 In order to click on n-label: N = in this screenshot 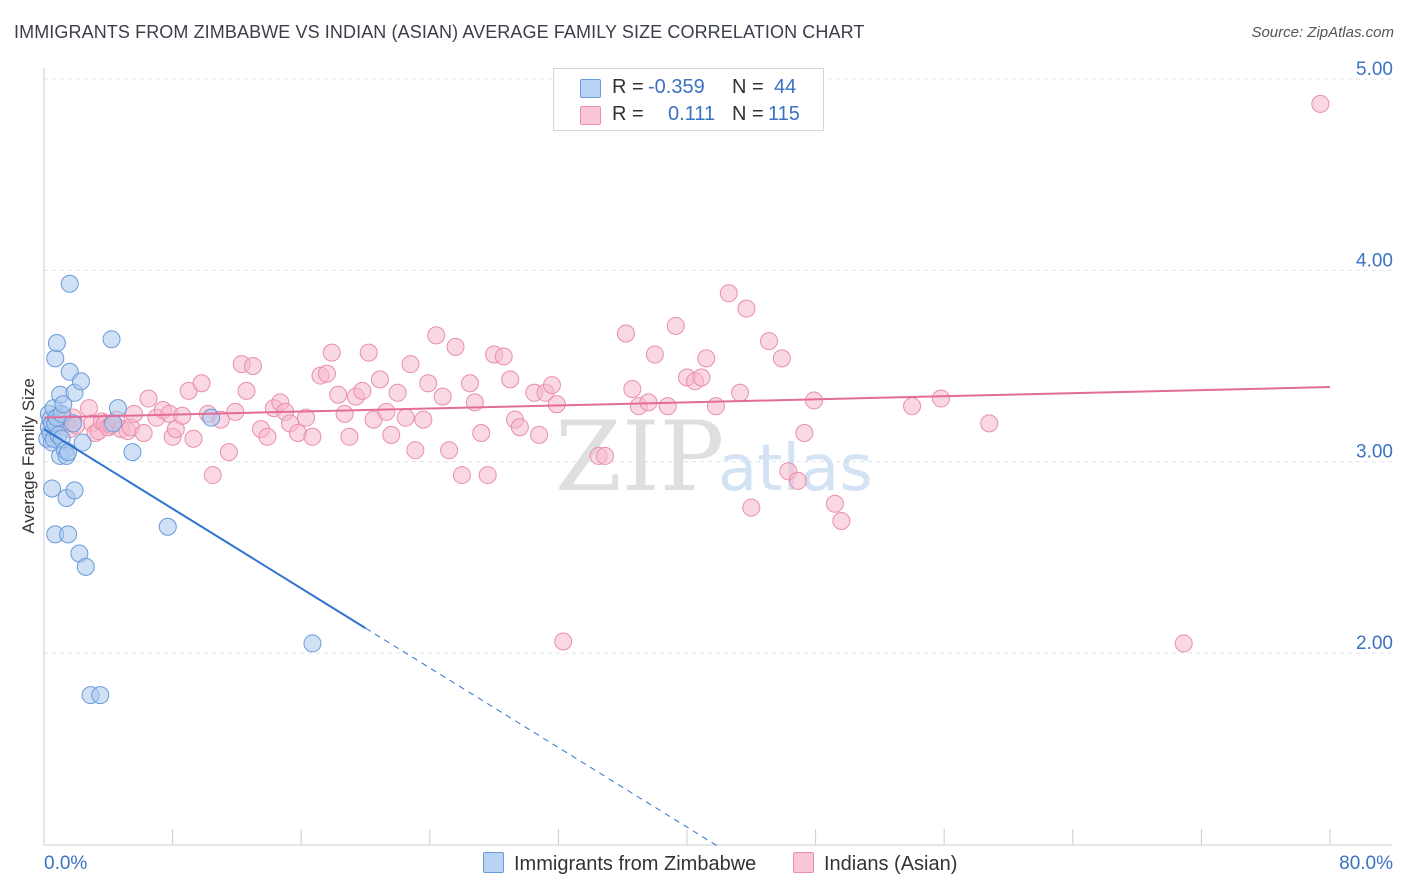, I will do `click(748, 114)`.